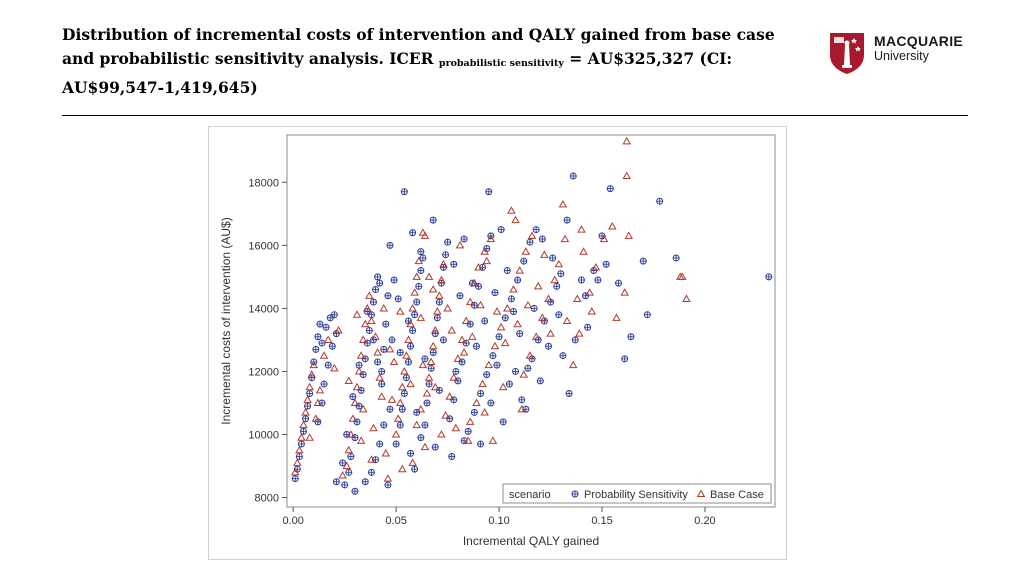 Image resolution: width=1024 pixels, height=576 pixels. What do you see at coordinates (263, 183) in the screenshot?
I see `y-tick-label: 18000` at bounding box center [263, 183].